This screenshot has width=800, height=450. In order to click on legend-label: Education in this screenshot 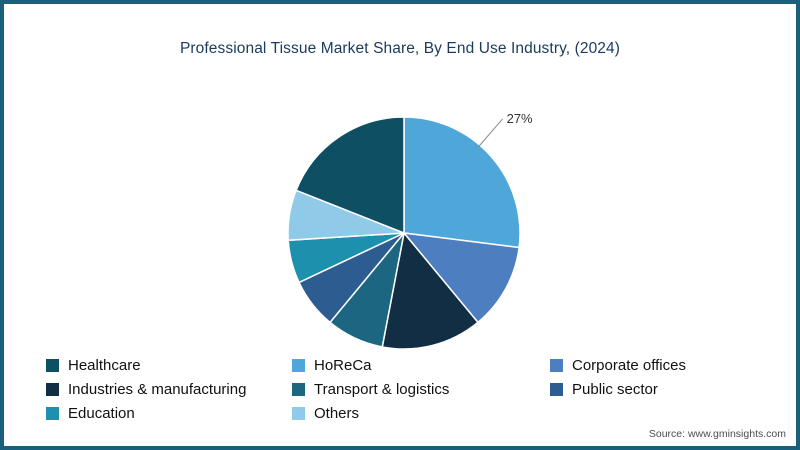, I will do `click(101, 413)`.